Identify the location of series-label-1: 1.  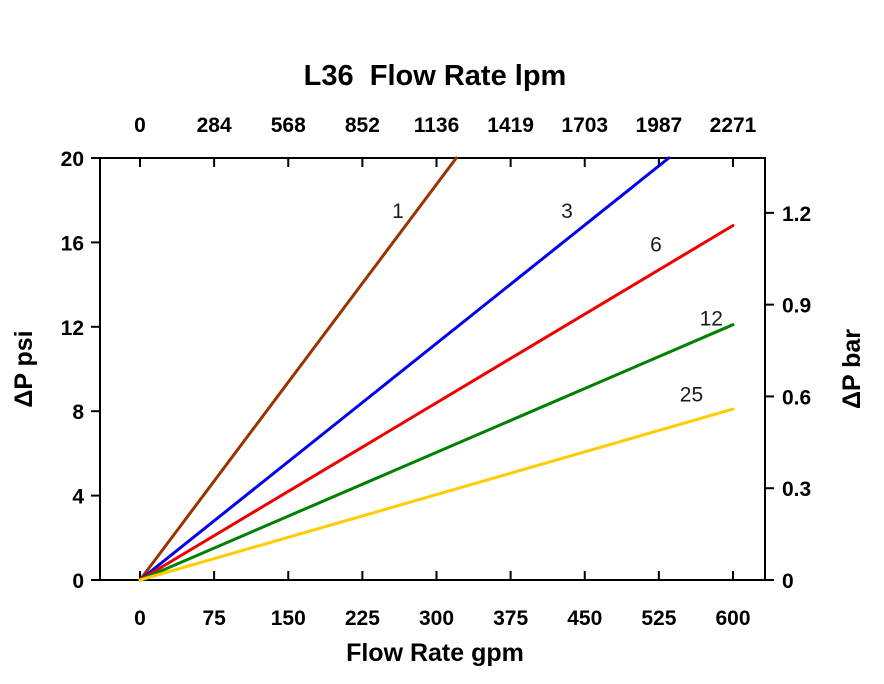
(398, 211).